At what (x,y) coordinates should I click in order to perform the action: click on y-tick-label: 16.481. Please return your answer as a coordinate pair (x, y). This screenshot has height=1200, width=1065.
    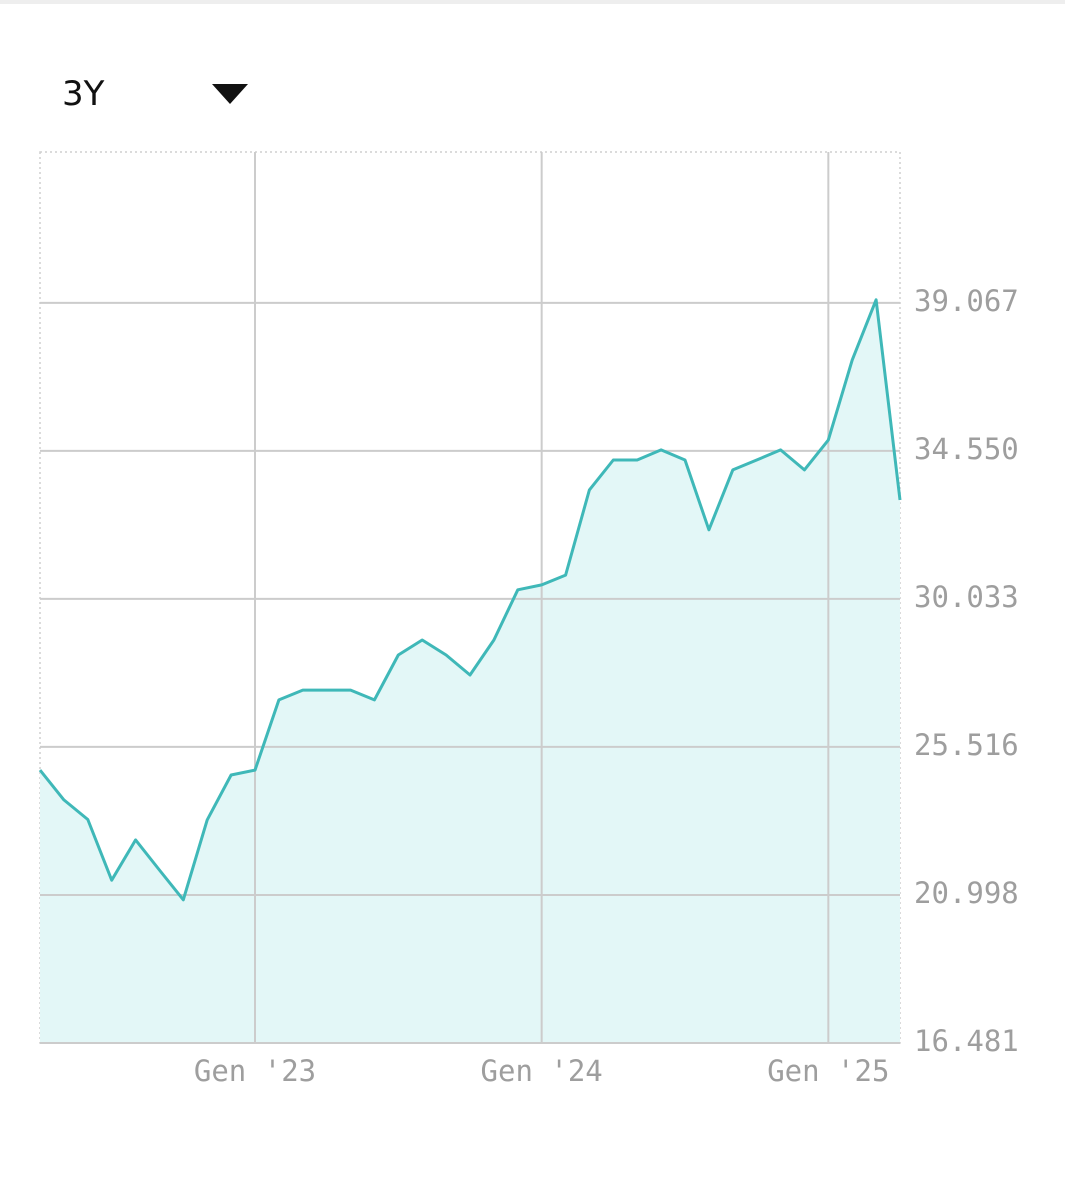
    Looking at the image, I should click on (966, 1041).